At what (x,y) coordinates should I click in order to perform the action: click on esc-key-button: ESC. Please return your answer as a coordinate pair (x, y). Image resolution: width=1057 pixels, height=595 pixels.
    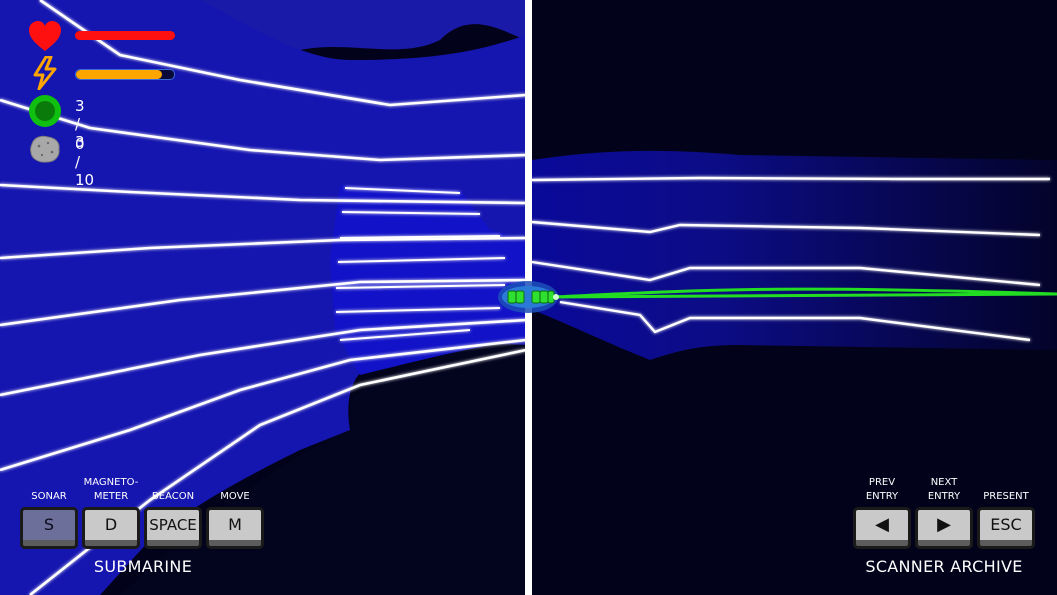
    Looking at the image, I should click on (1006, 528).